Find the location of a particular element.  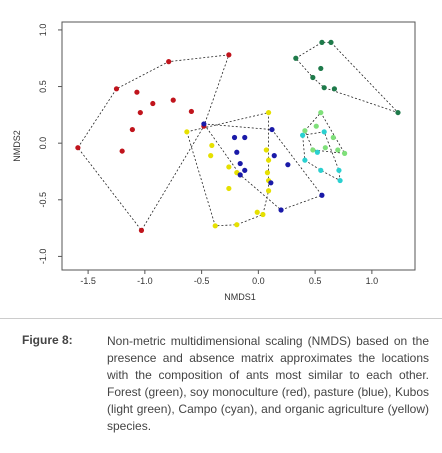

x-tick-label: 1.0 is located at coordinates (372, 281).